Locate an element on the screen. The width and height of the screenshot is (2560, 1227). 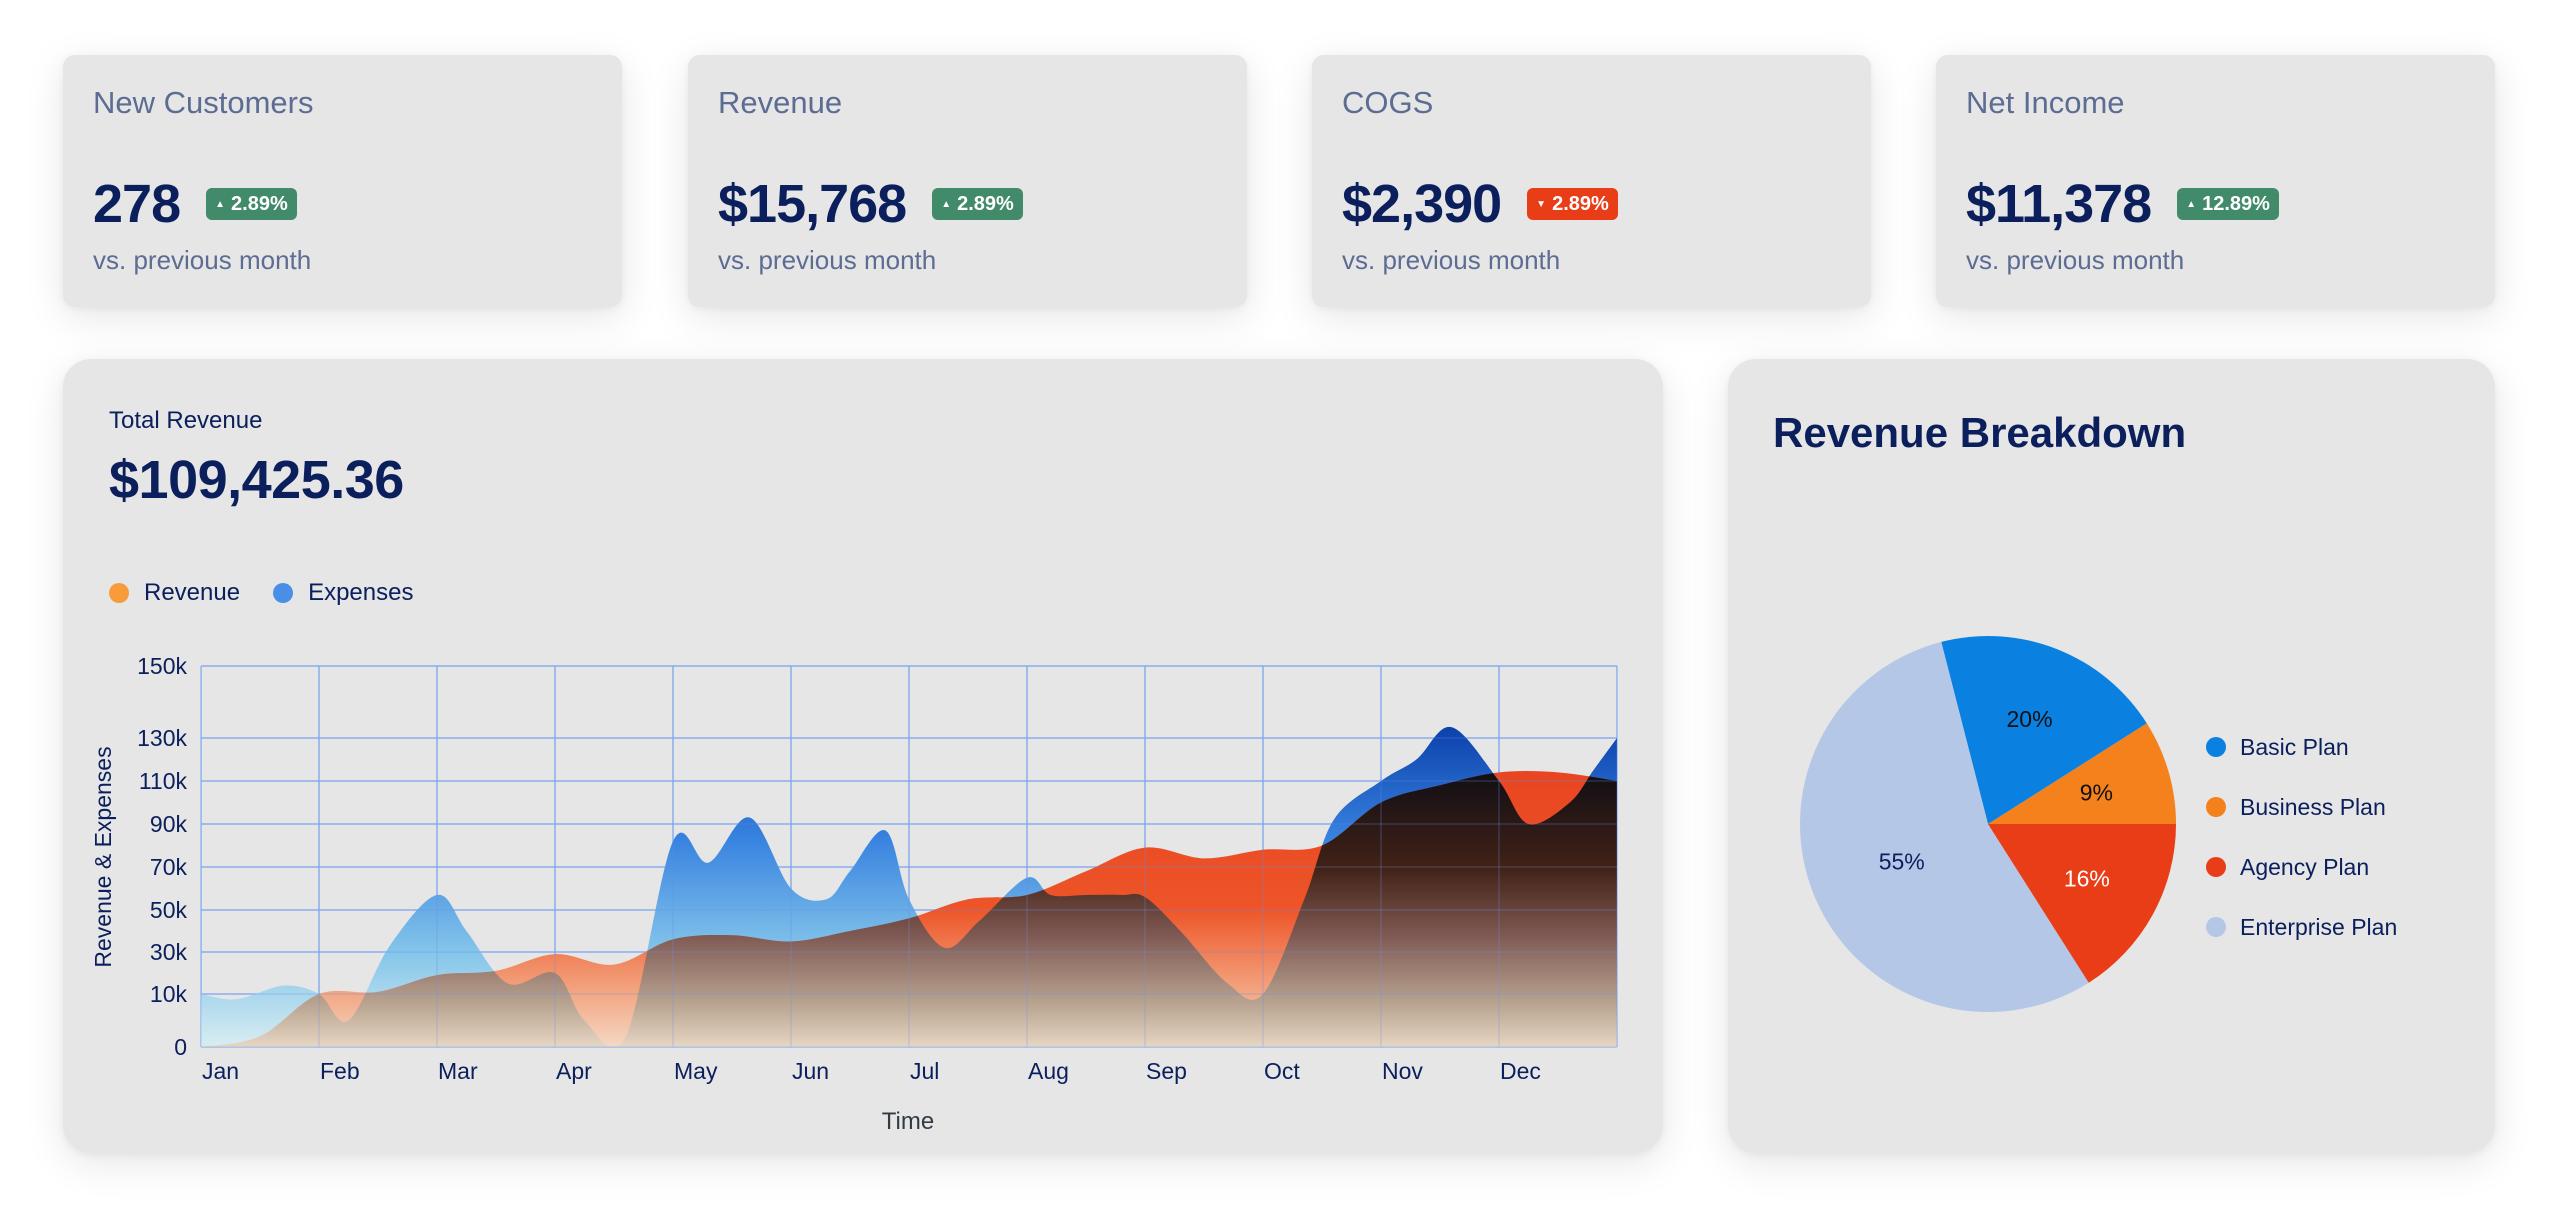
x-tick-label: Feb is located at coordinates (340, 1071).